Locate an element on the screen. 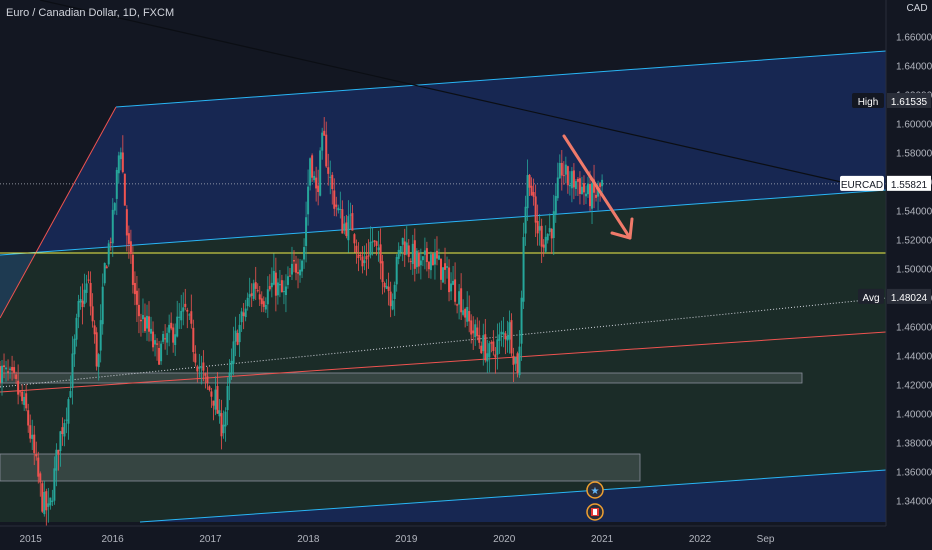  x-tick-label: 2020 is located at coordinates (504, 539).